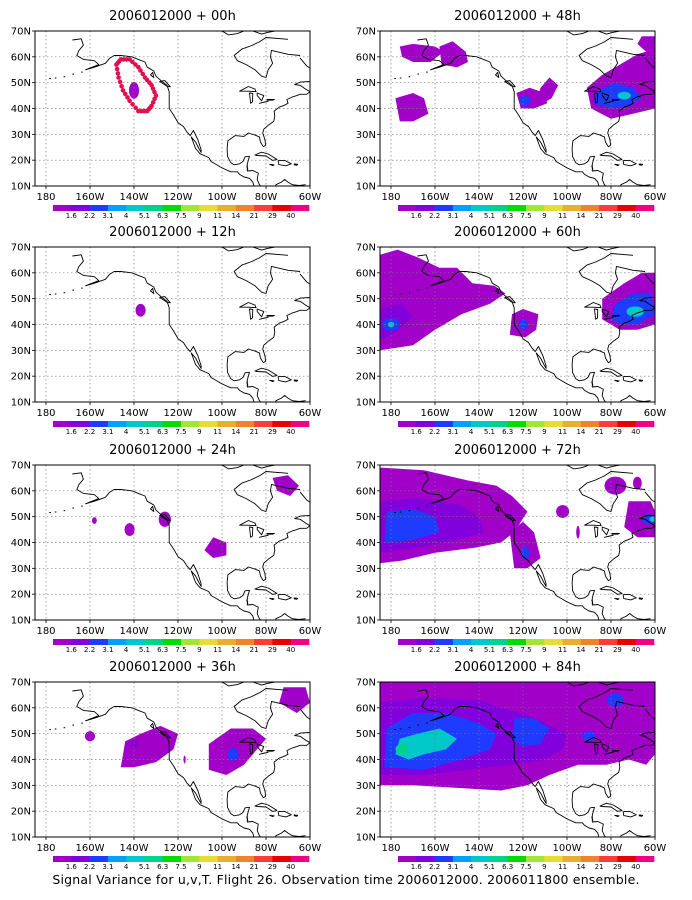 The width and height of the screenshot is (692, 900). I want to click on y-tick-label: 40N, so click(21, 543).